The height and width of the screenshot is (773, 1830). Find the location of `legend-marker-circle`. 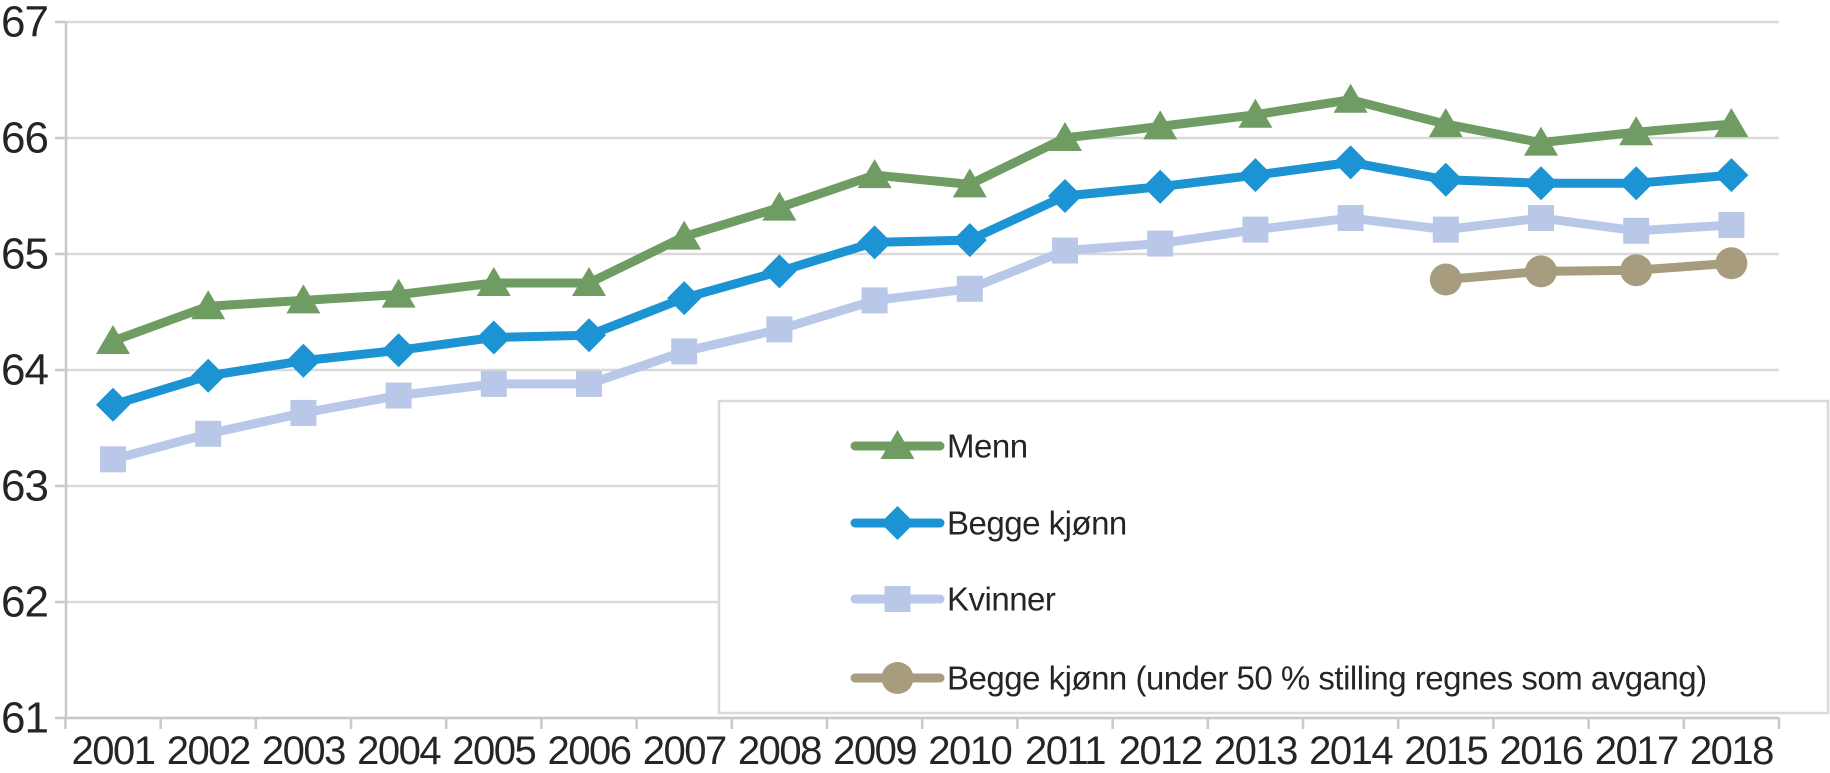

legend-marker-circle is located at coordinates (897, 678).